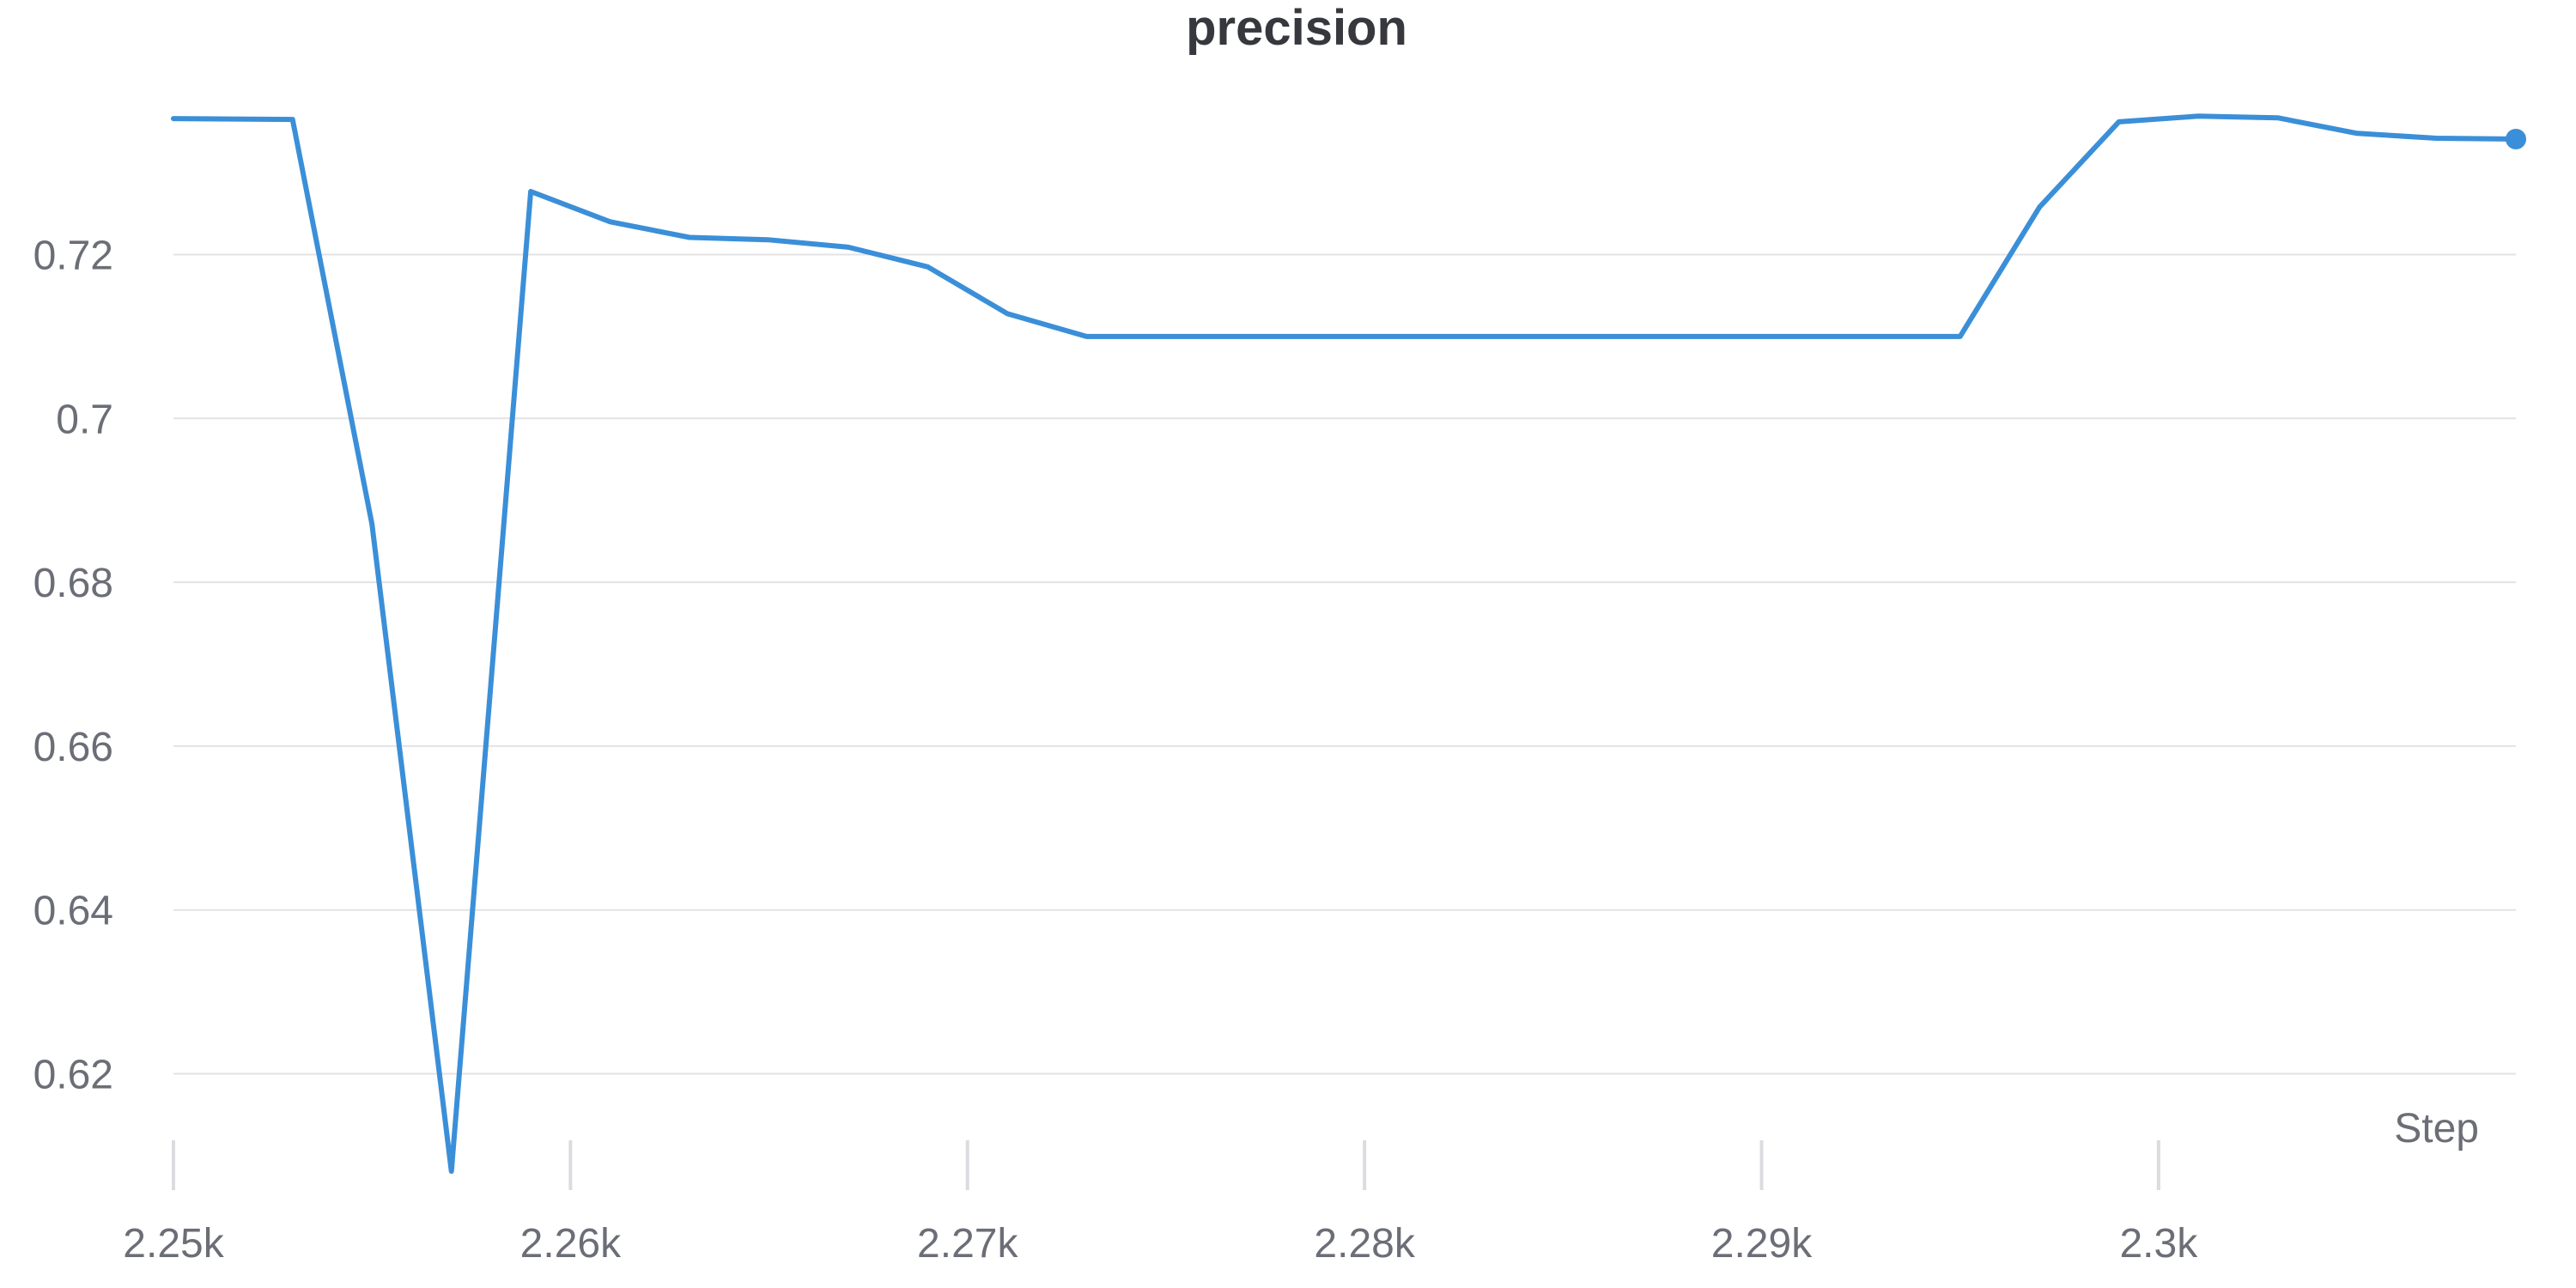  Describe the element at coordinates (1762, 1244) in the screenshot. I see `x-tick-label: 2.29k` at that location.